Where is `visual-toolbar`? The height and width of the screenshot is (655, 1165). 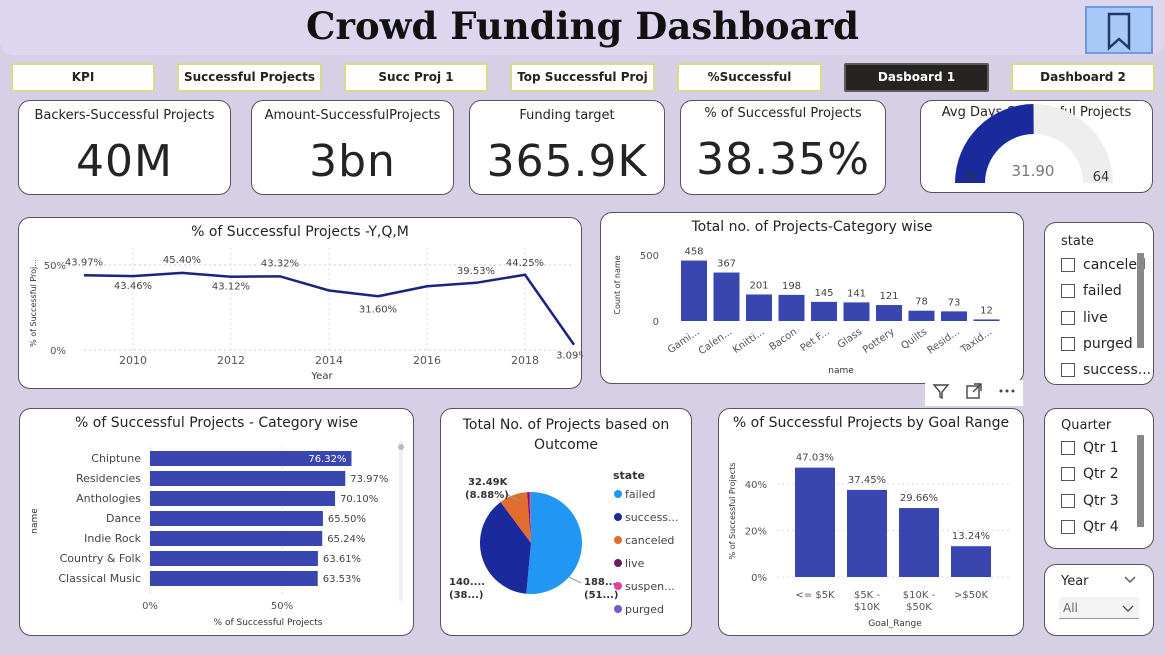 visual-toolbar is located at coordinates (974, 393).